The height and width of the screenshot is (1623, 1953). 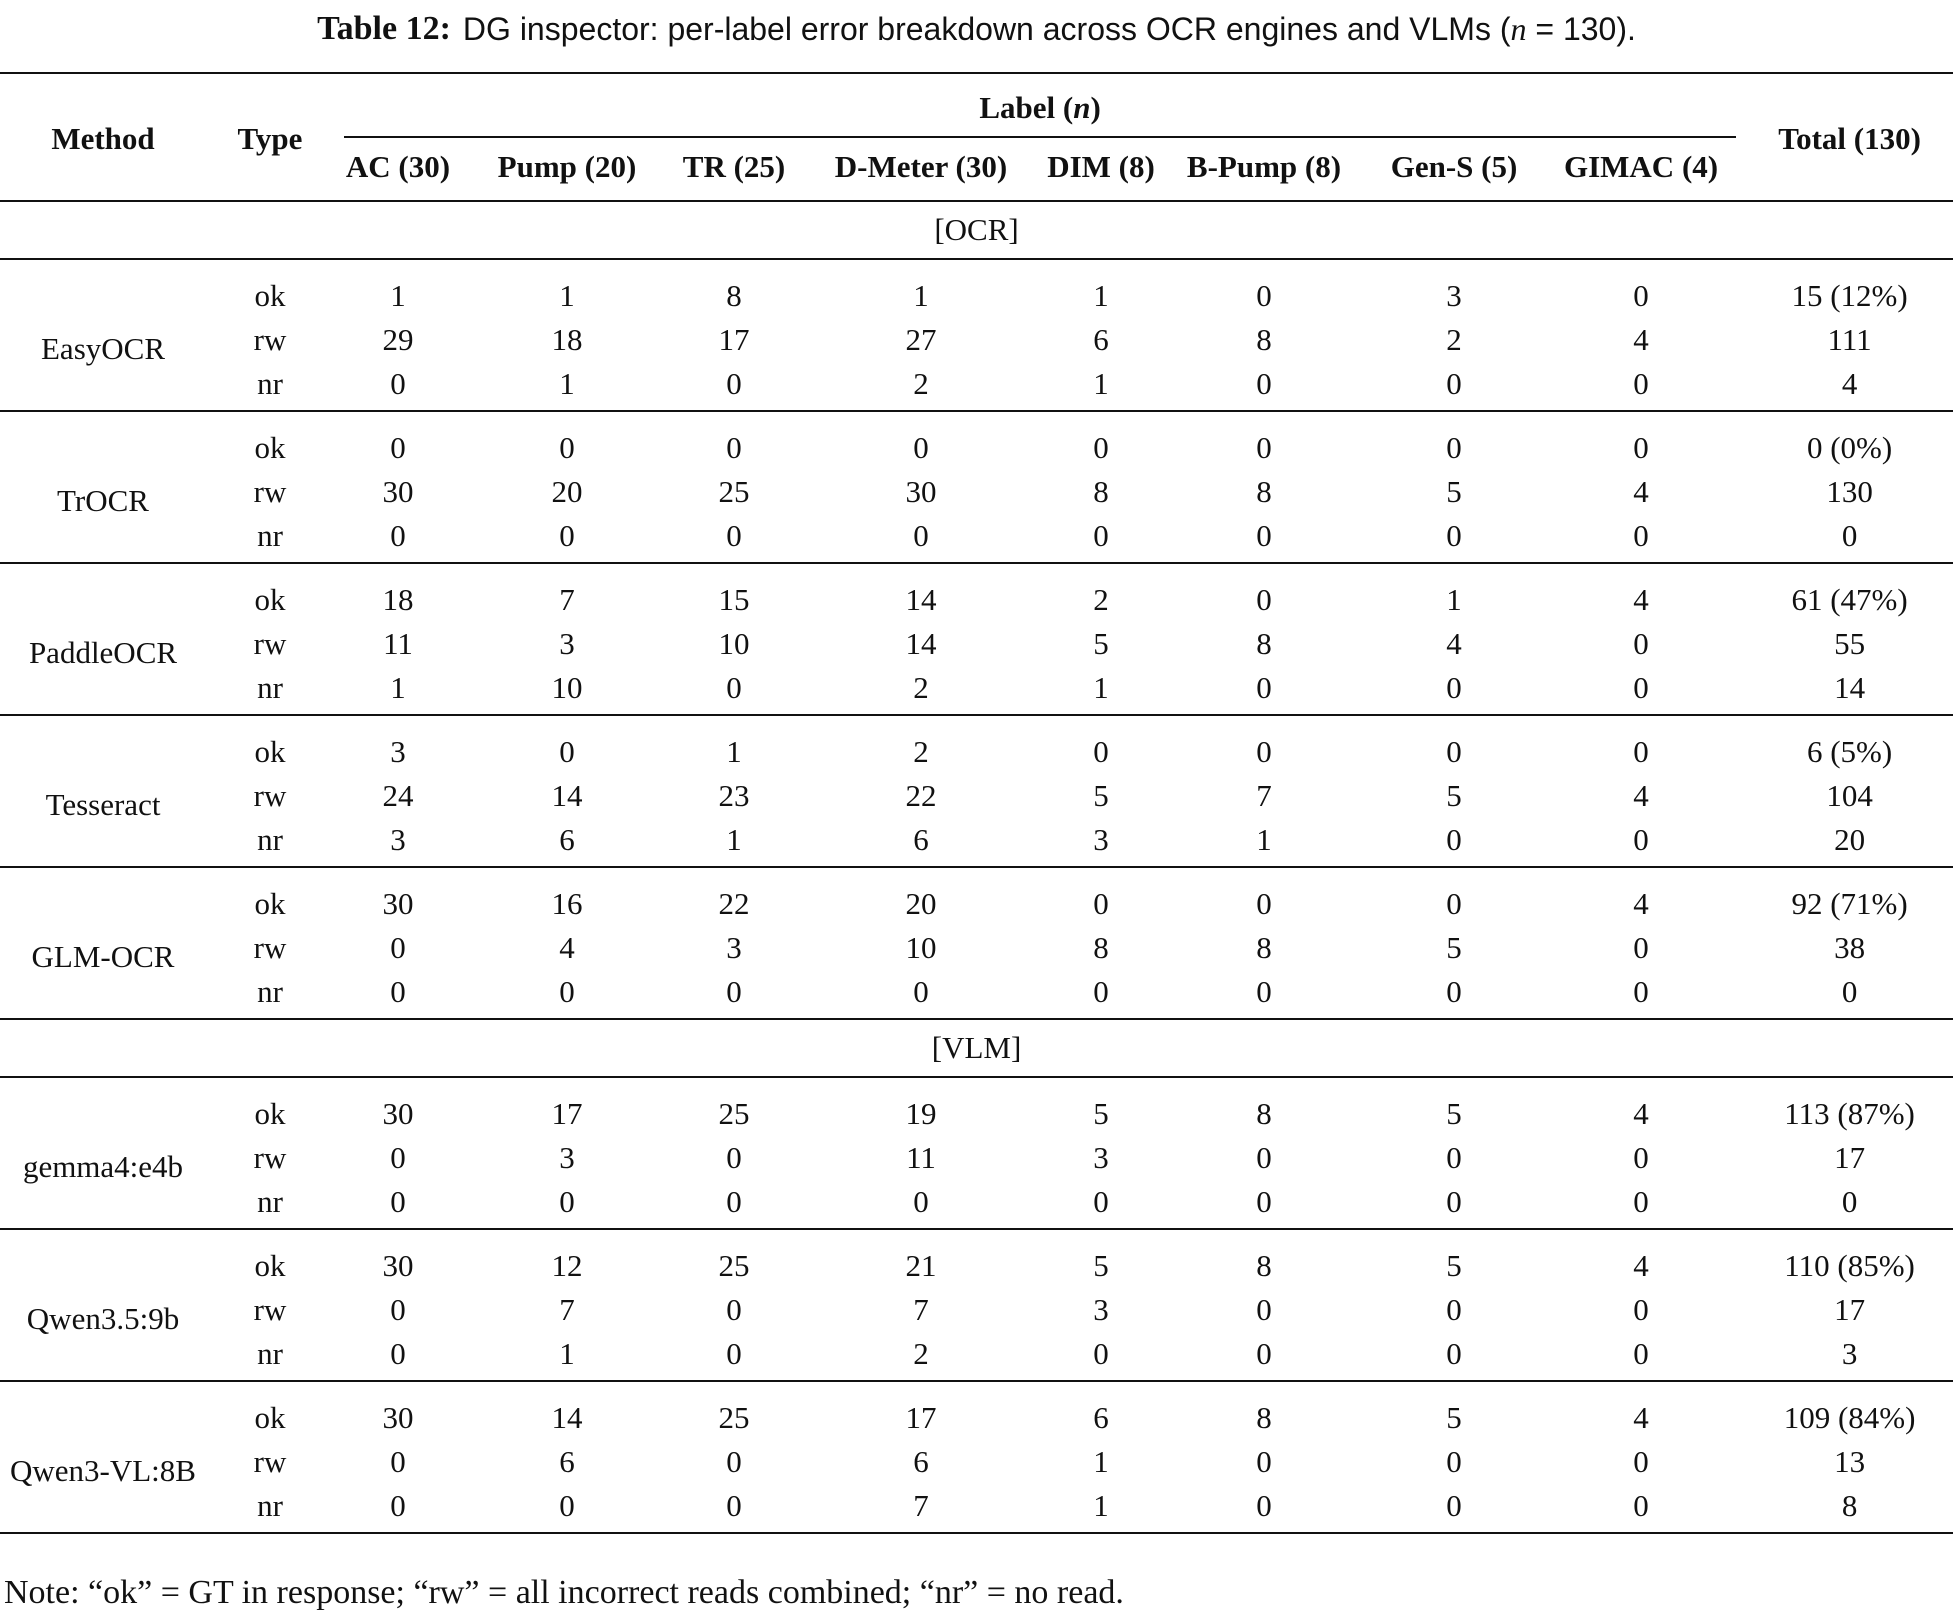 I want to click on value-cell: 23, so click(x=734, y=795).